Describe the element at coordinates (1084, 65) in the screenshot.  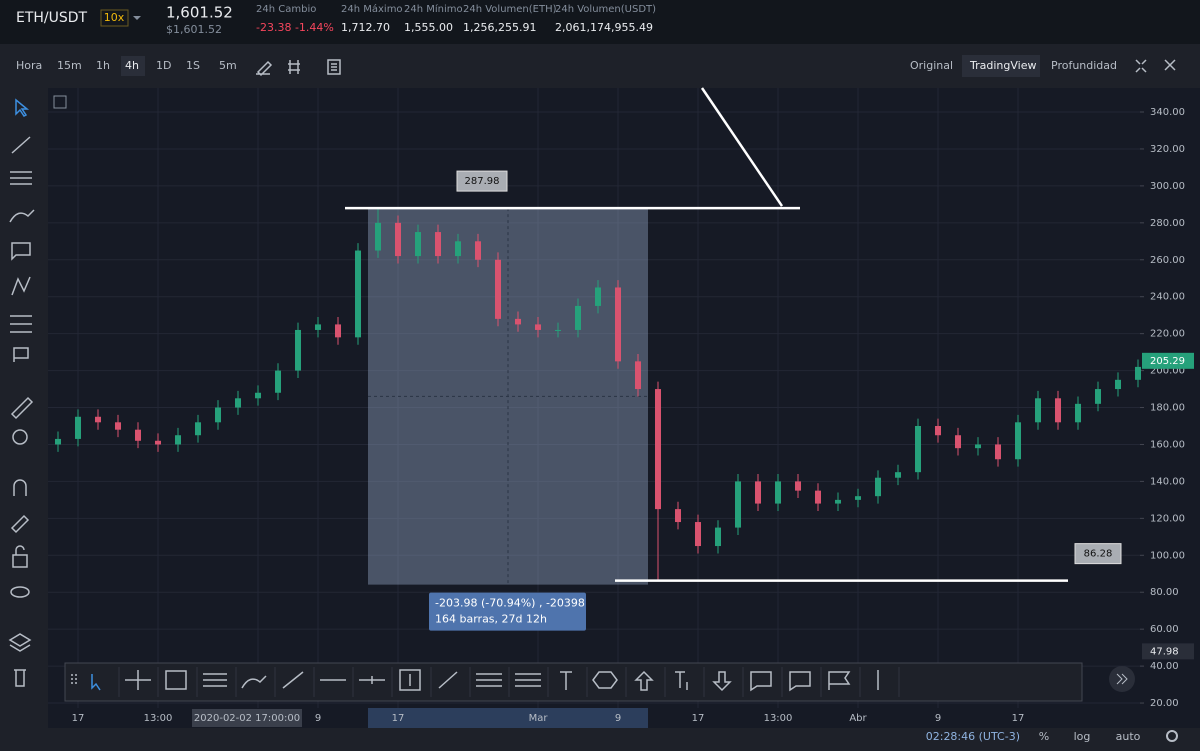
I see `view: Profundidad` at that location.